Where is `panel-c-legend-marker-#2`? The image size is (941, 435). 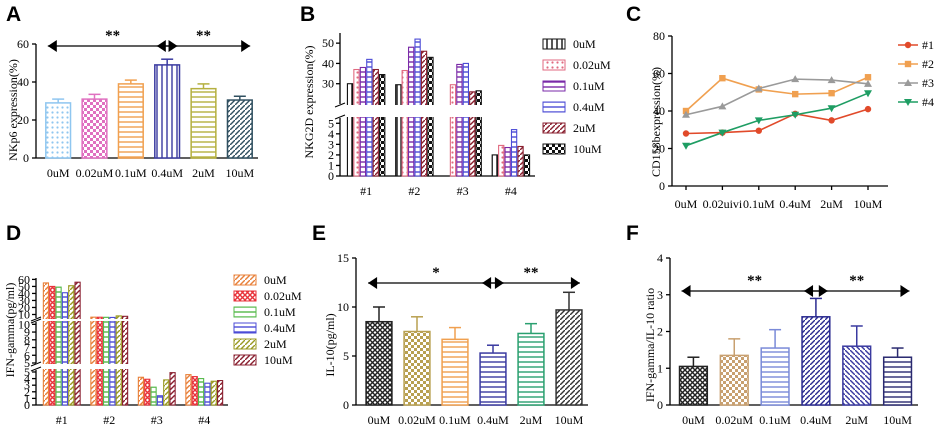
panel-c-legend-marker-#2 is located at coordinates (908, 64).